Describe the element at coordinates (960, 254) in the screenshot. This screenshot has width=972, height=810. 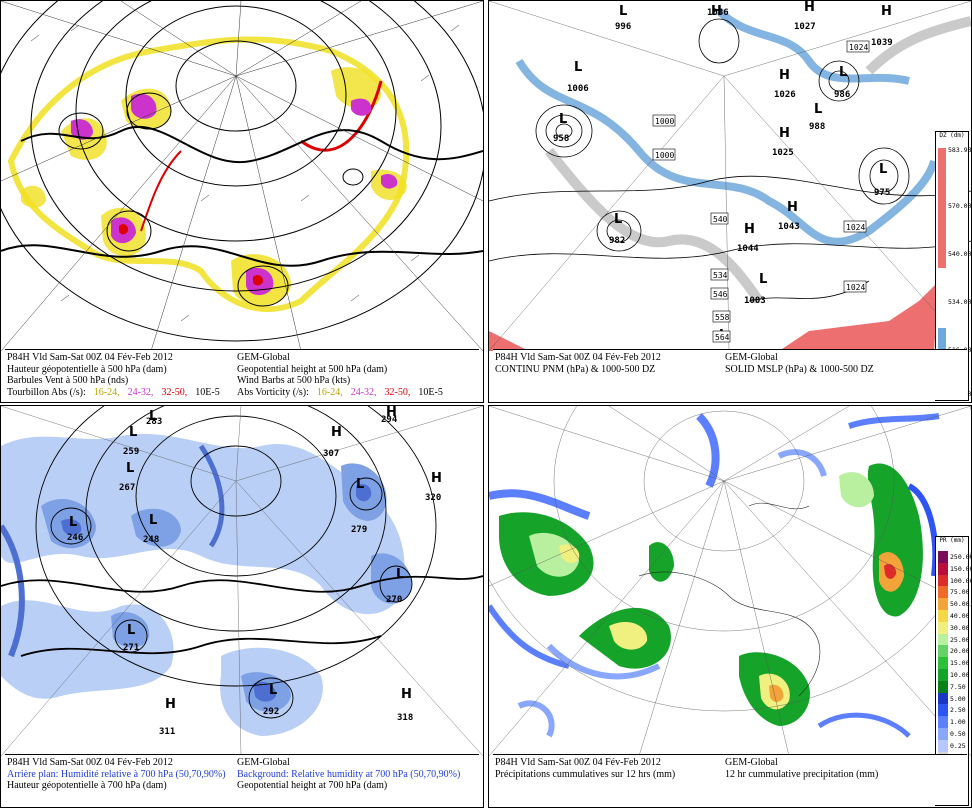
I see `legend-tick: 540.00` at that location.